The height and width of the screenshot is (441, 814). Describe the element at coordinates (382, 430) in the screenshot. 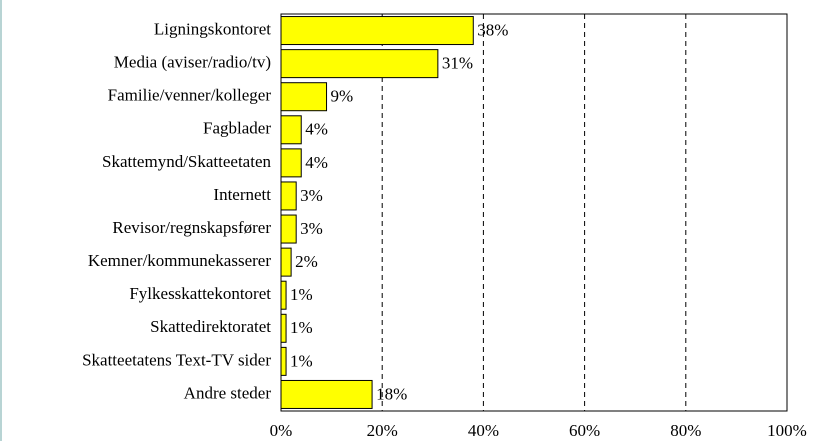

I see `x-tick-label: 20%` at that location.